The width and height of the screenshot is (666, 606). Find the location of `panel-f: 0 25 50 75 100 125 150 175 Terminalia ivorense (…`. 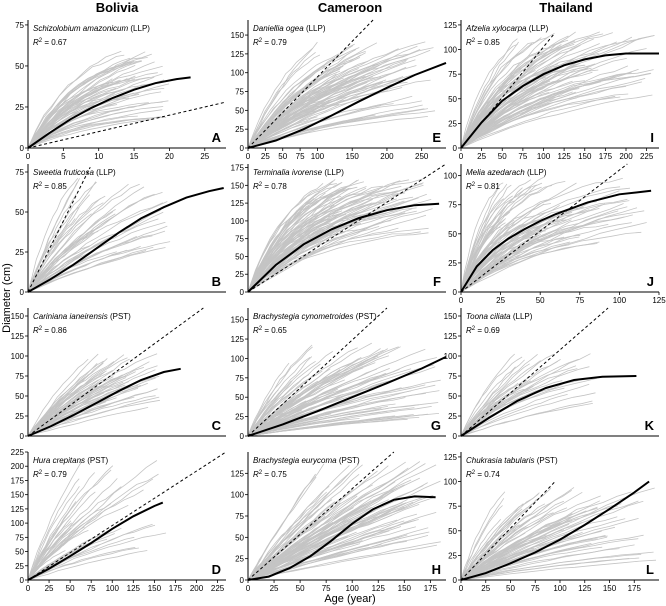

panel-f: 0 25 50 75 100 125 150 175 Terminalia ivorense (… is located at coordinates (339, 230).